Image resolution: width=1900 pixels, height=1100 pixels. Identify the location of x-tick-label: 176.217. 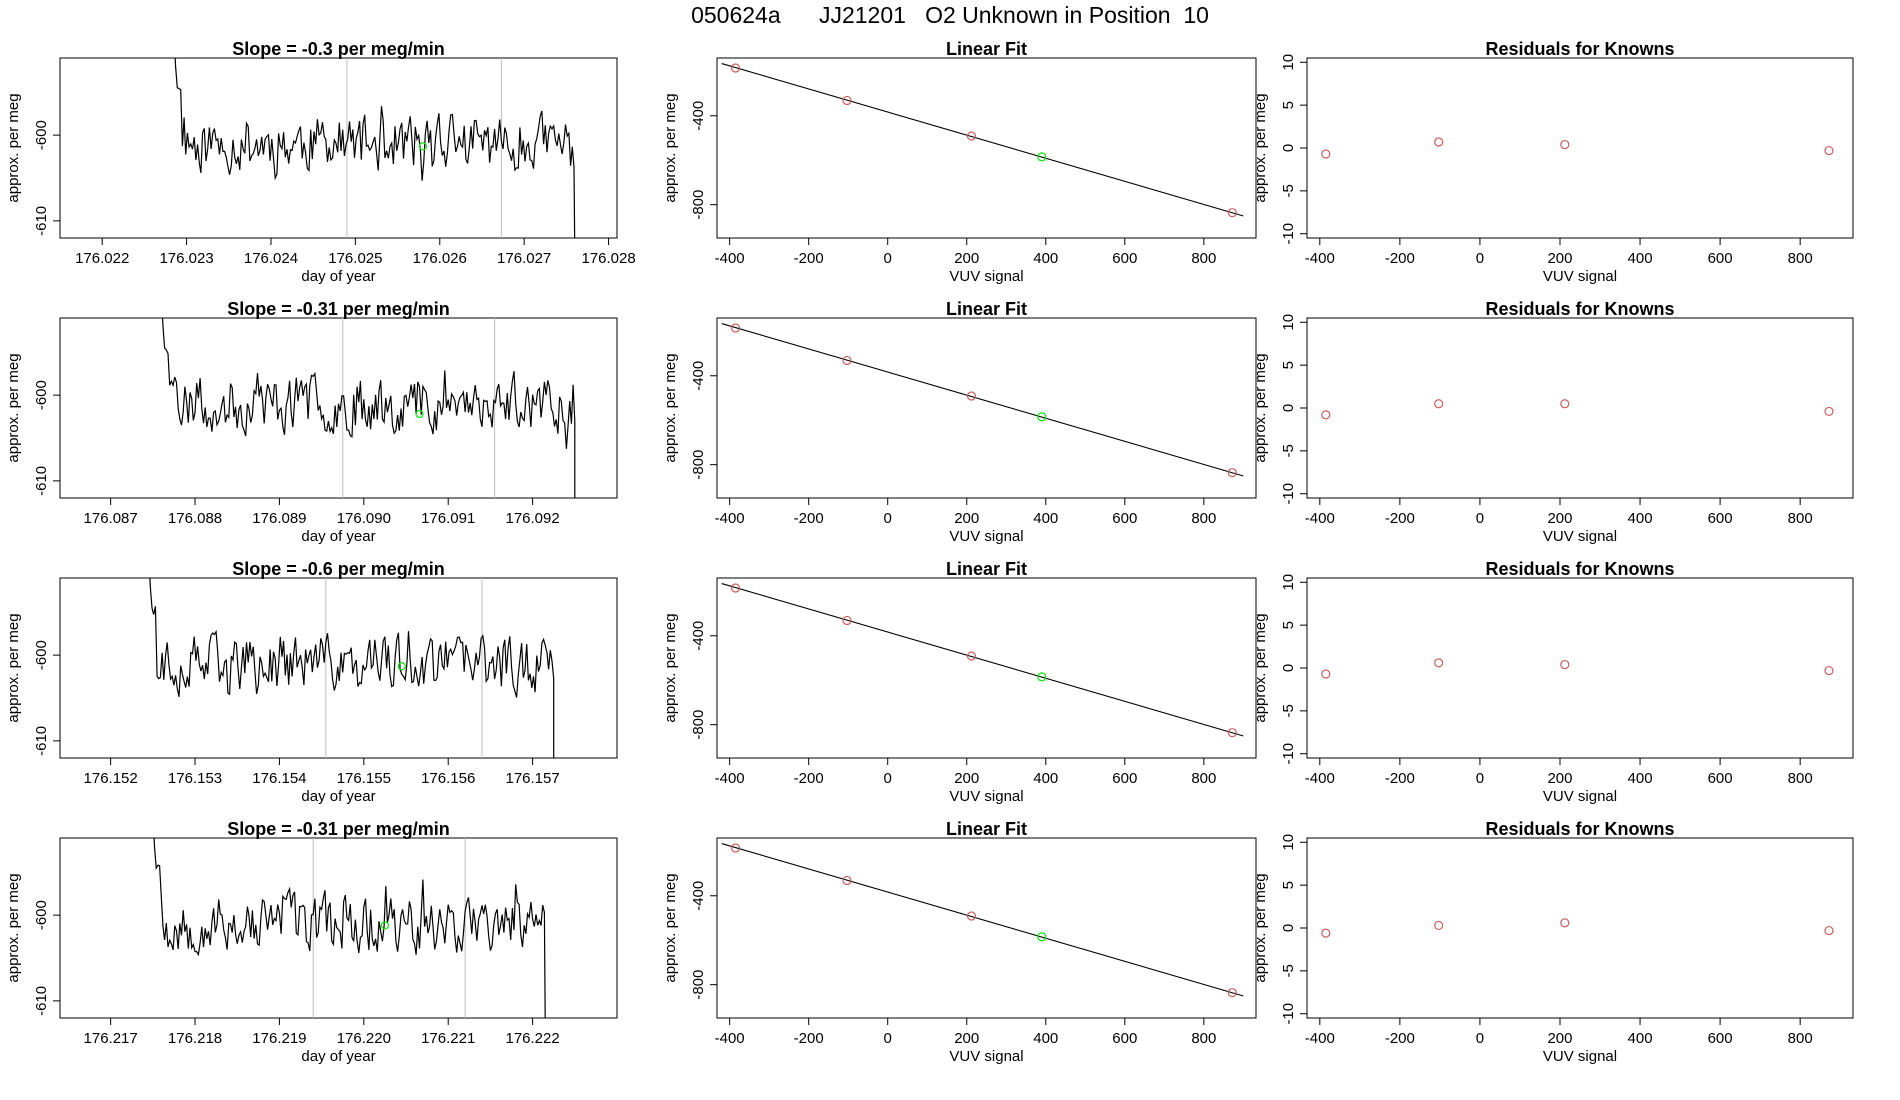
(111, 1038).